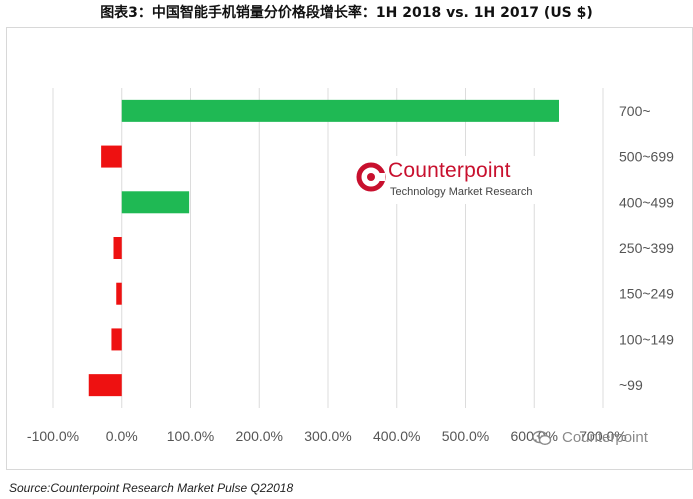 The width and height of the screenshot is (693, 499). I want to click on watermark-text: Counterpoint, so click(605, 437).